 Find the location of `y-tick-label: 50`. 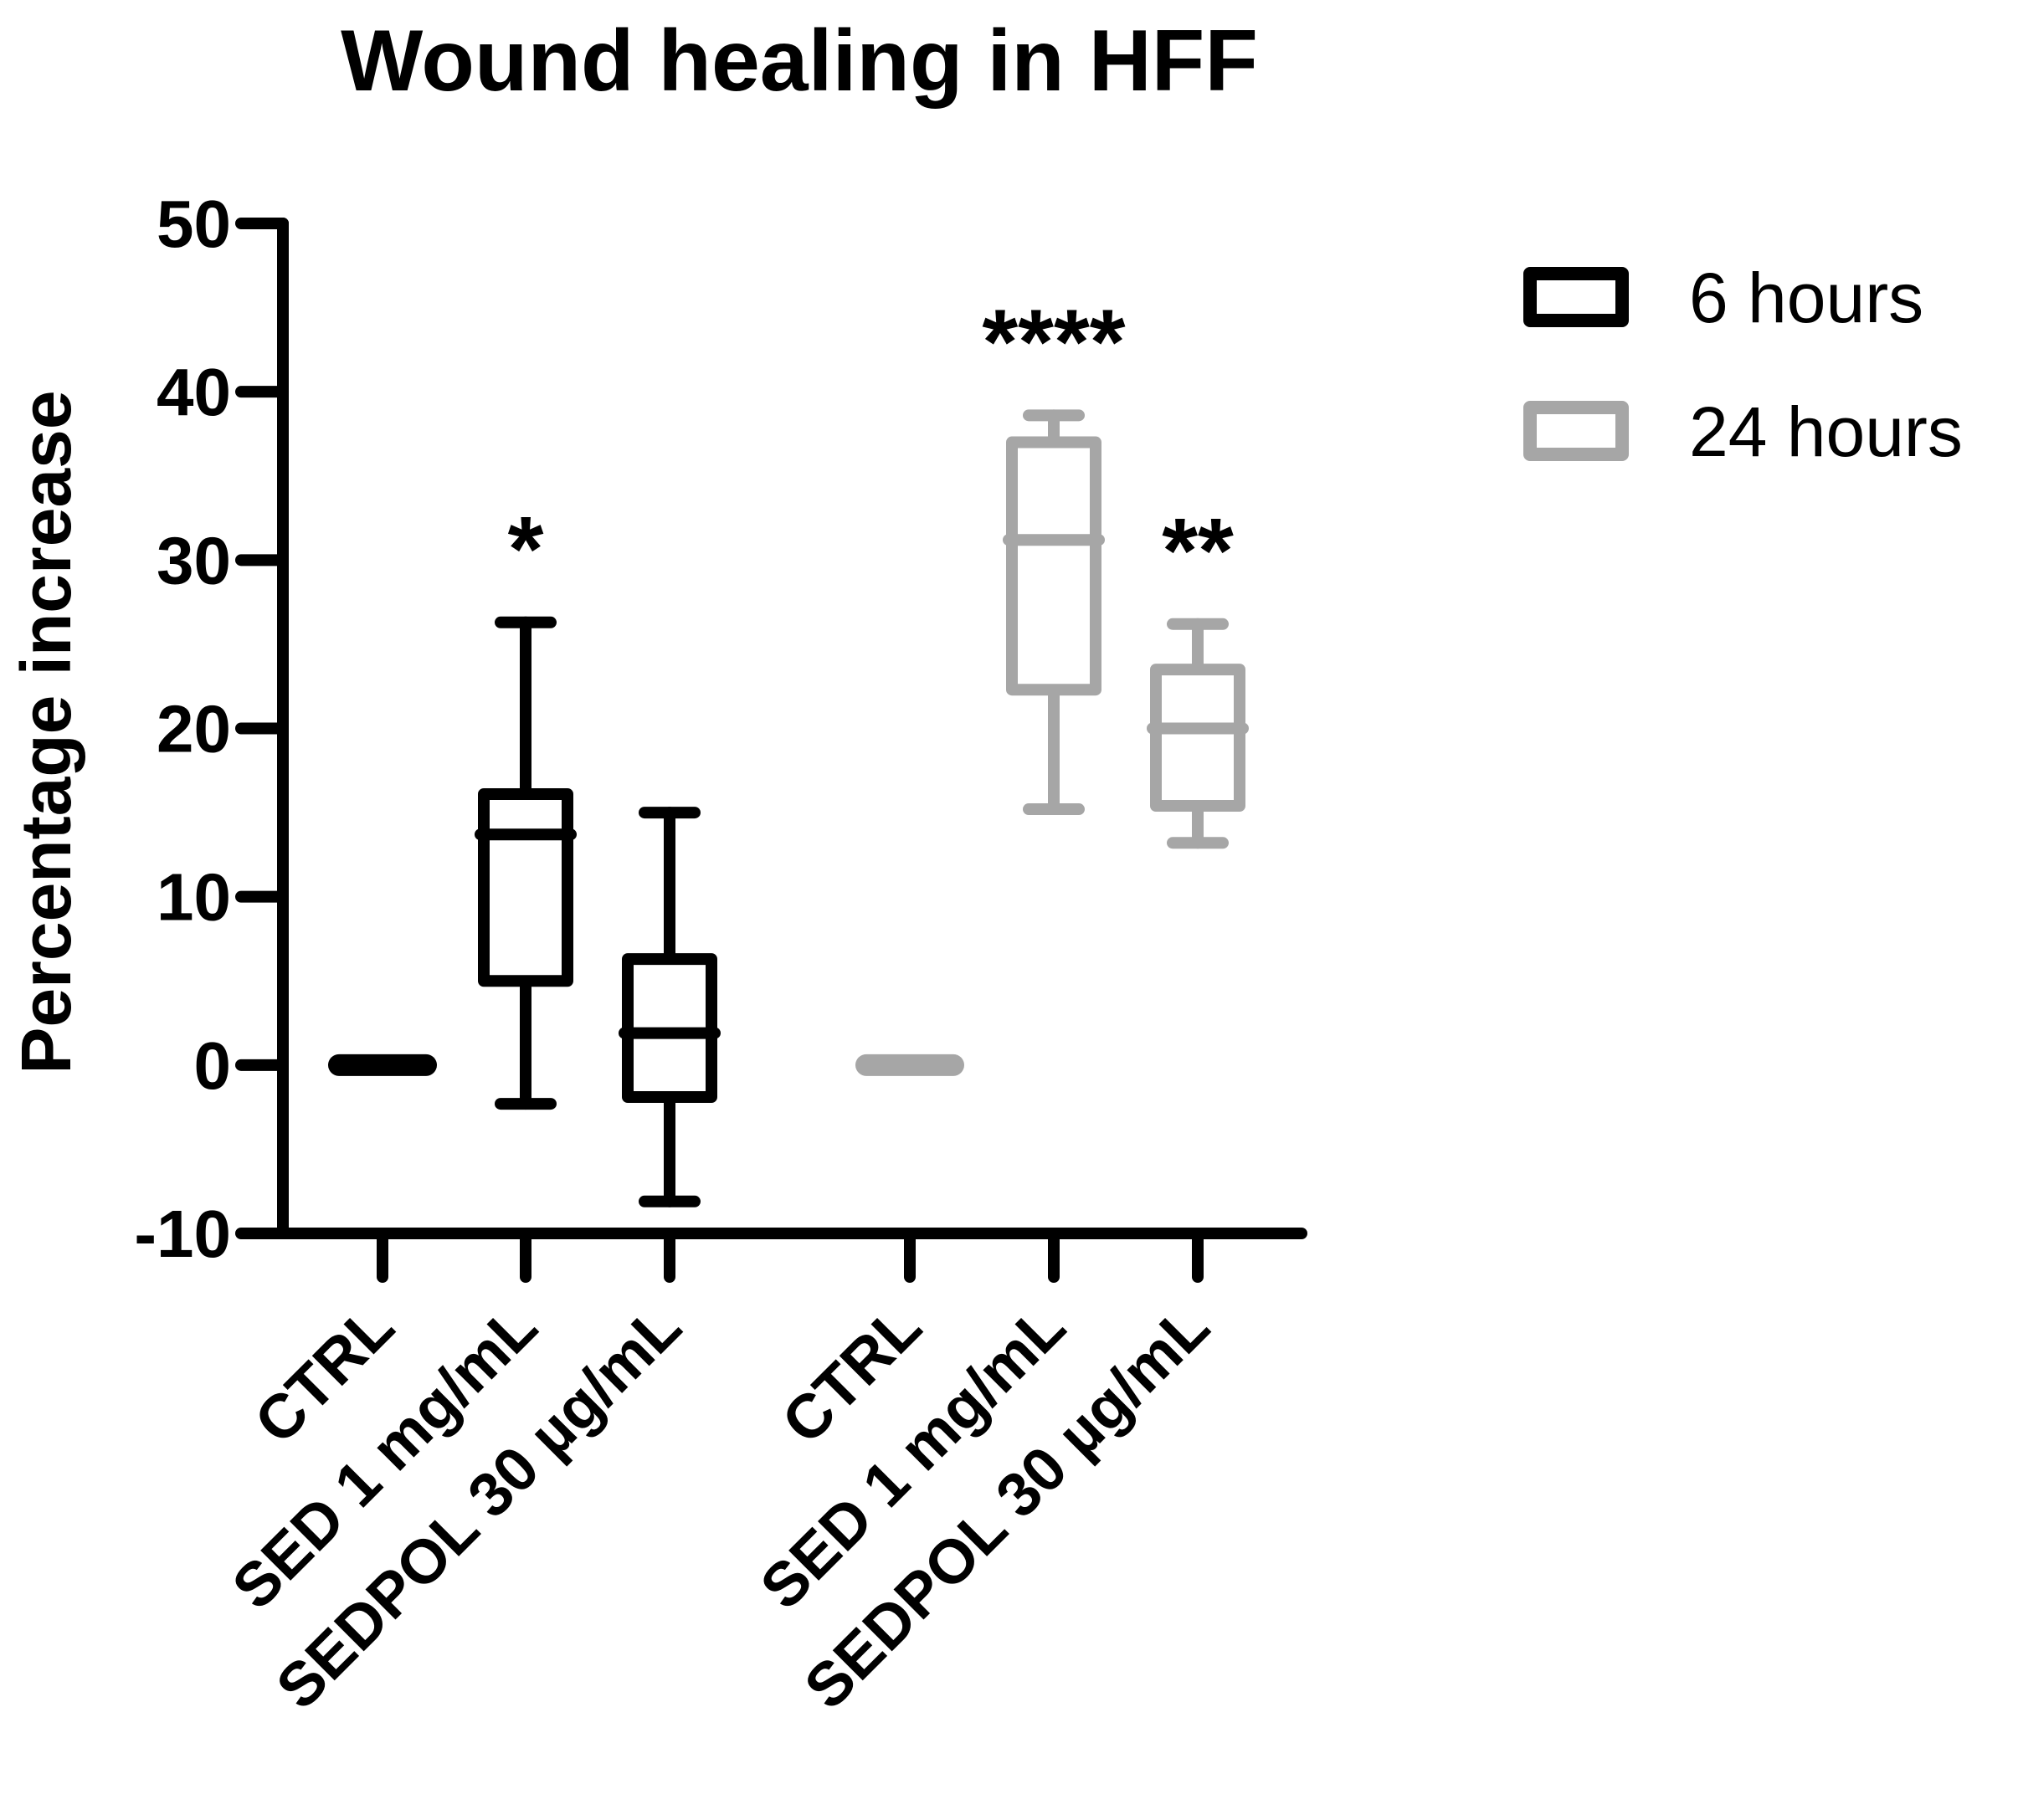

y-tick-label: 50 is located at coordinates (194, 224).